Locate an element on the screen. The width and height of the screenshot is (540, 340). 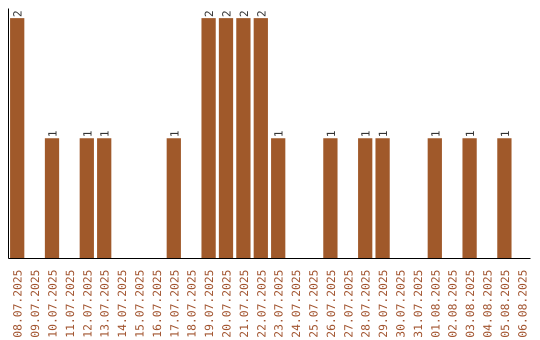
x-tick-label: 02.08.2025 is located at coordinates (453, 304).